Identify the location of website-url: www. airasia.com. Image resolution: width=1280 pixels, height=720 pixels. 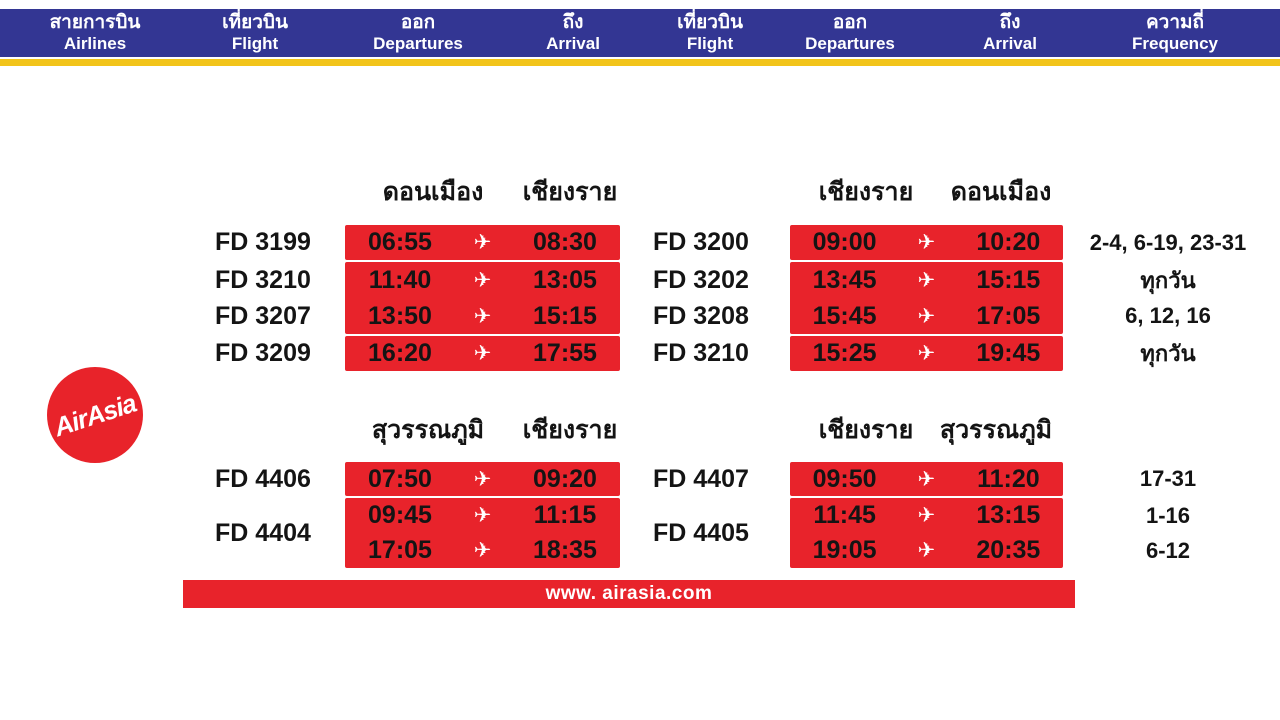
(629, 593).